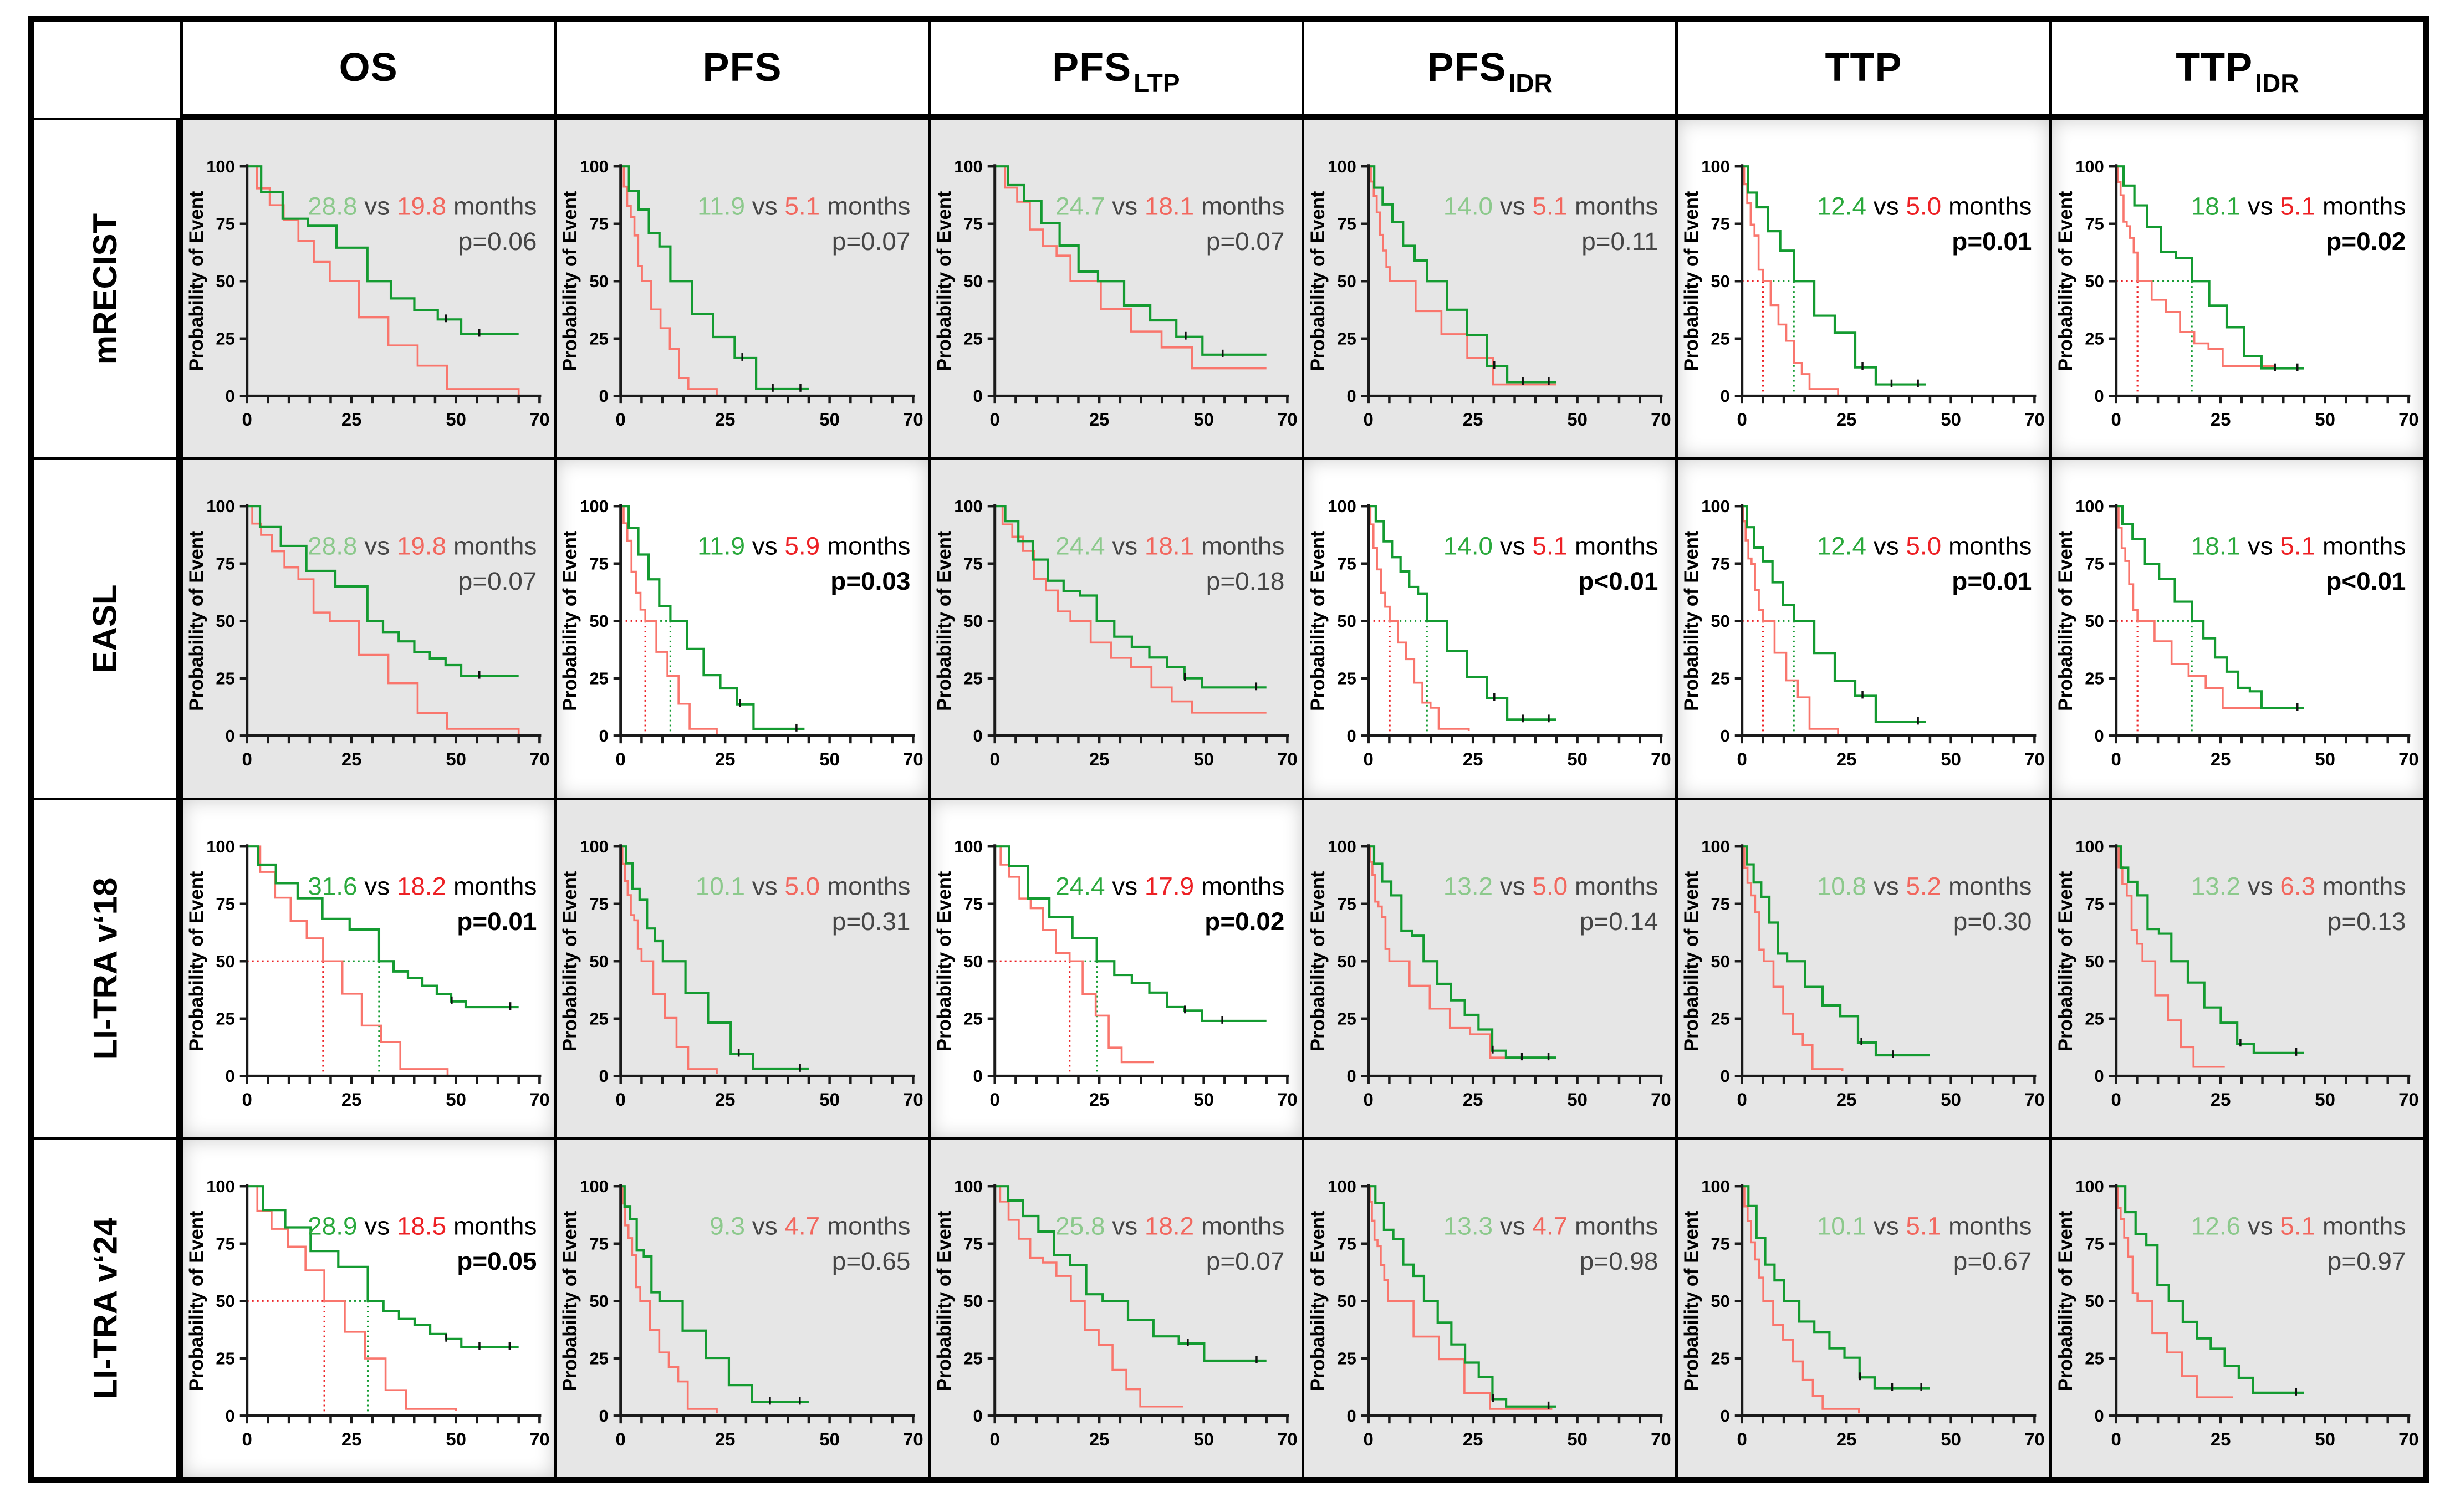 Image resolution: width=2460 pixels, height=1512 pixels. I want to click on red-median-value: 4.7, so click(802, 1226).